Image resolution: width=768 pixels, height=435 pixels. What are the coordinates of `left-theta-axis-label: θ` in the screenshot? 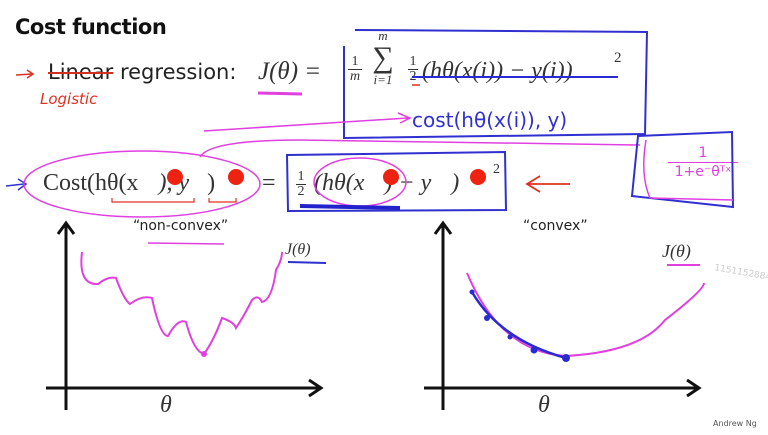 It's located at (166, 405).